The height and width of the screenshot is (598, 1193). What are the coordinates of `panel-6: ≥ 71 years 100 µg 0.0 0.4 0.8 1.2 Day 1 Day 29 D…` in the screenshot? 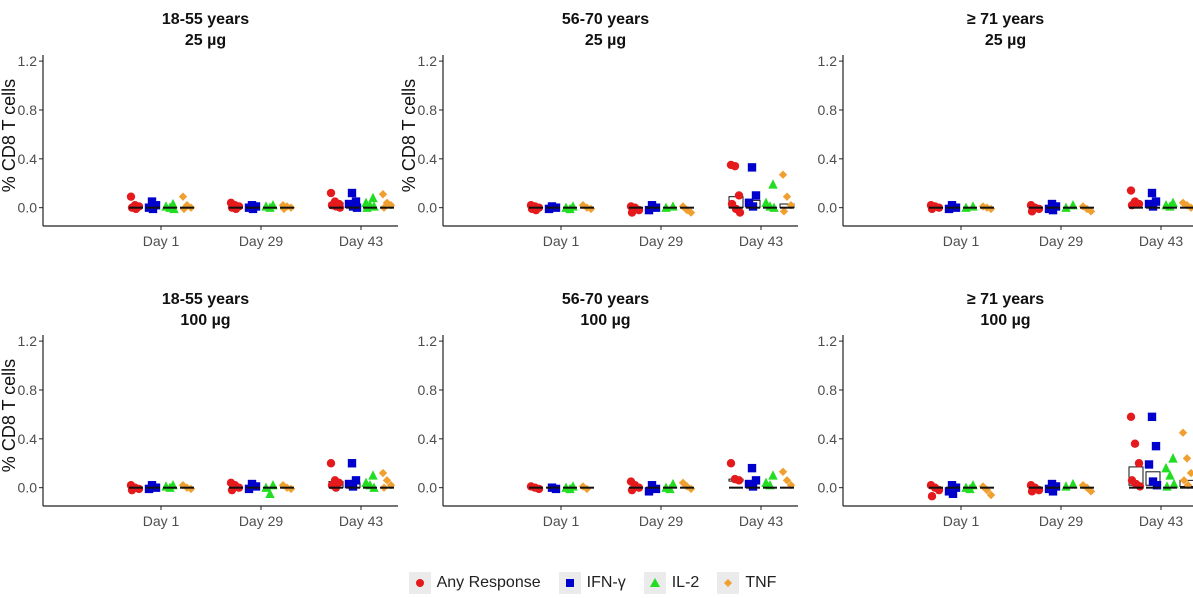 It's located at (1005, 410).